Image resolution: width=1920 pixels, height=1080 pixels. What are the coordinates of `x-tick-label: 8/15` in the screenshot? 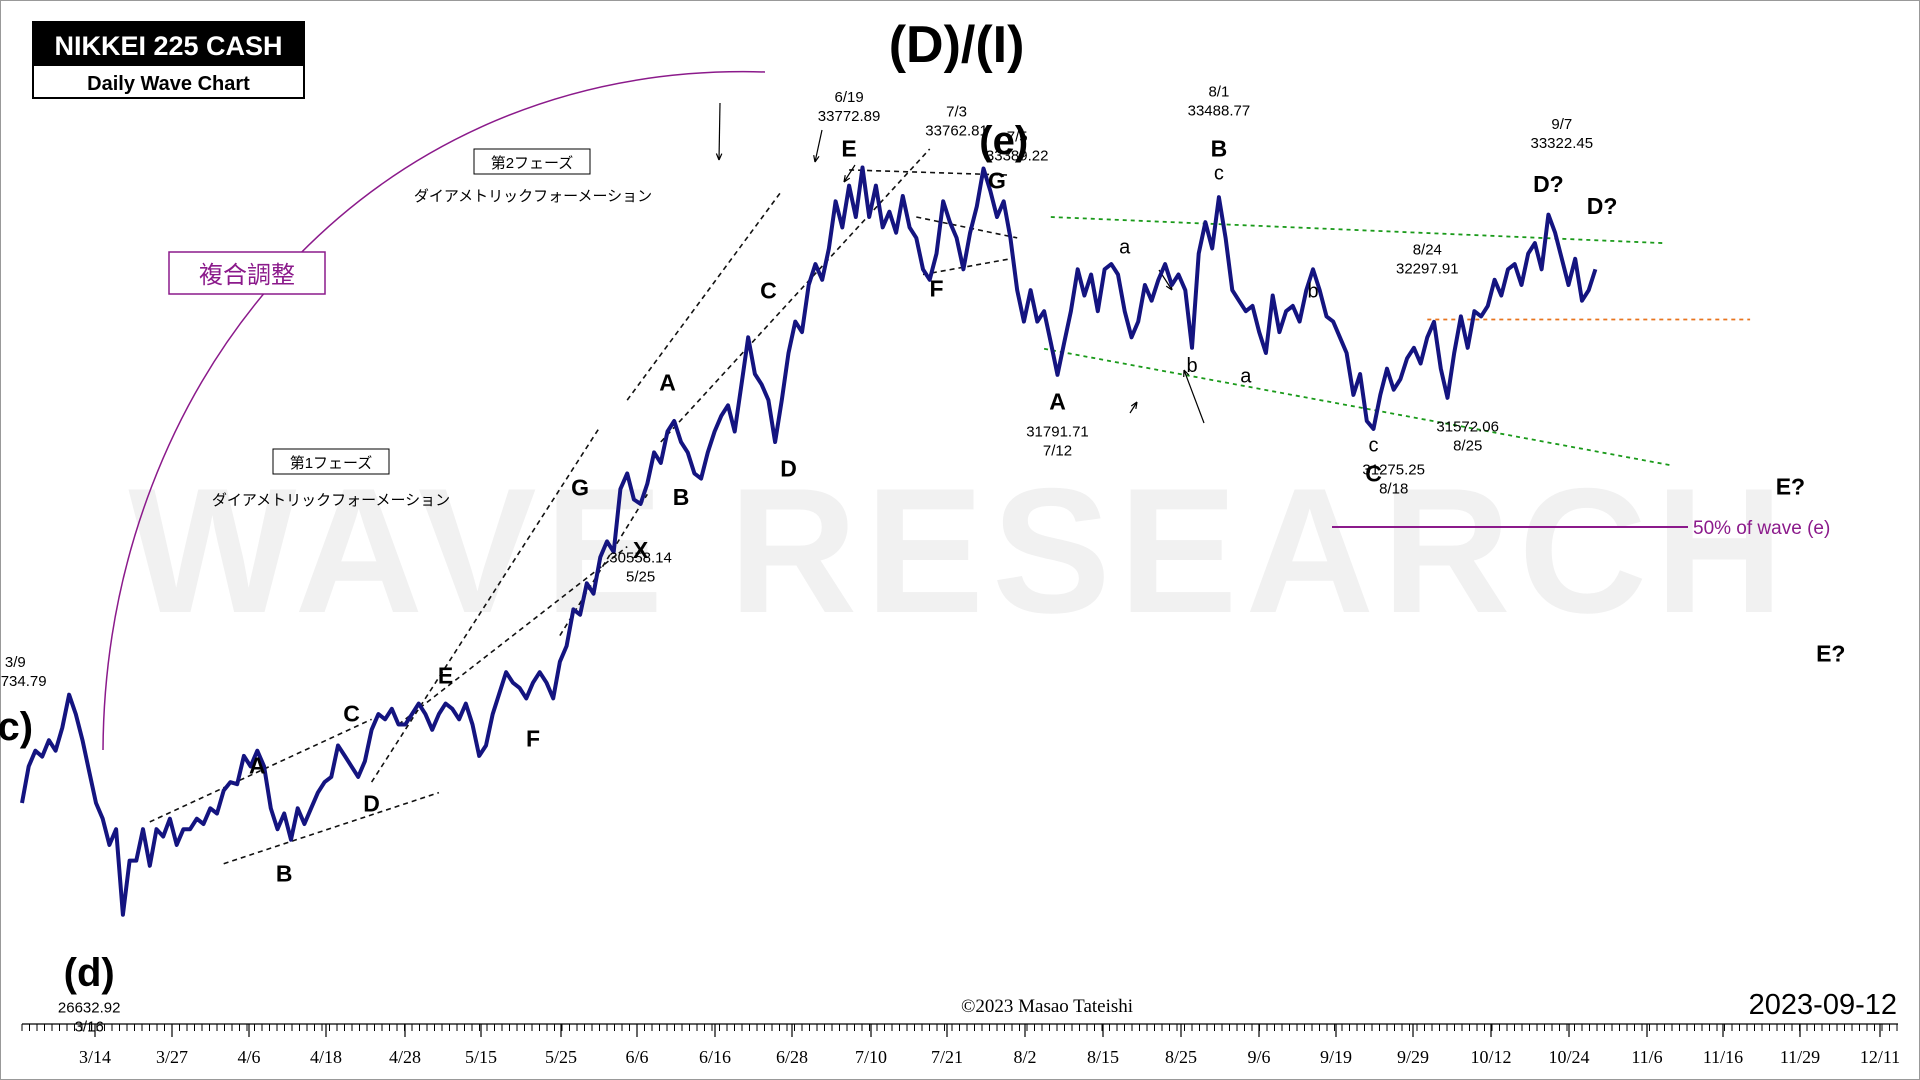 It's located at (1103, 1057).